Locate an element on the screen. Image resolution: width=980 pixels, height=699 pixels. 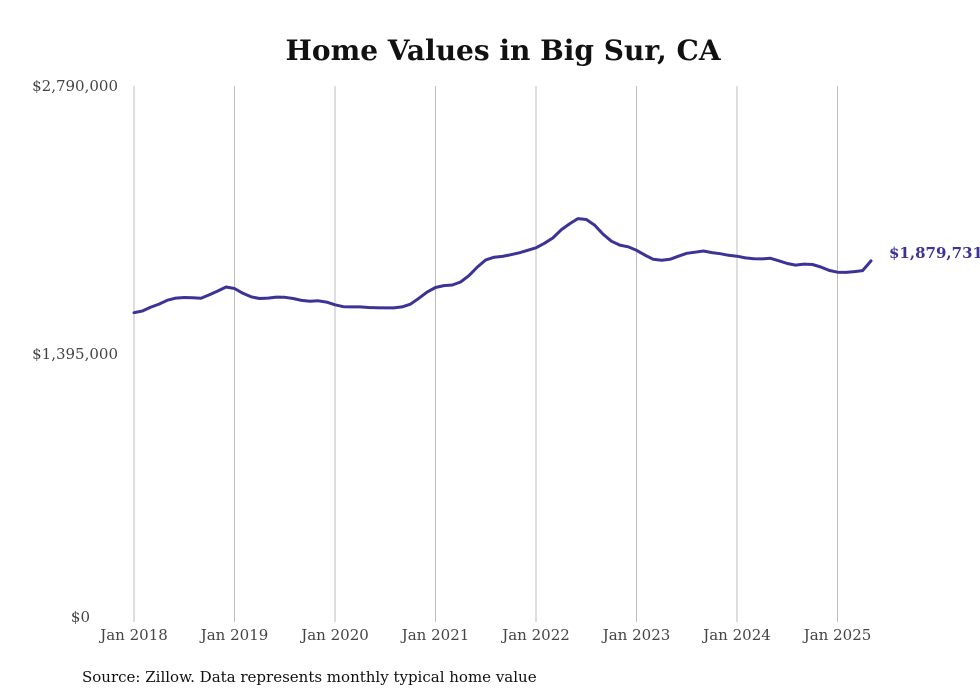
x-tick-label: Jan 2024 is located at coordinates (736, 635).